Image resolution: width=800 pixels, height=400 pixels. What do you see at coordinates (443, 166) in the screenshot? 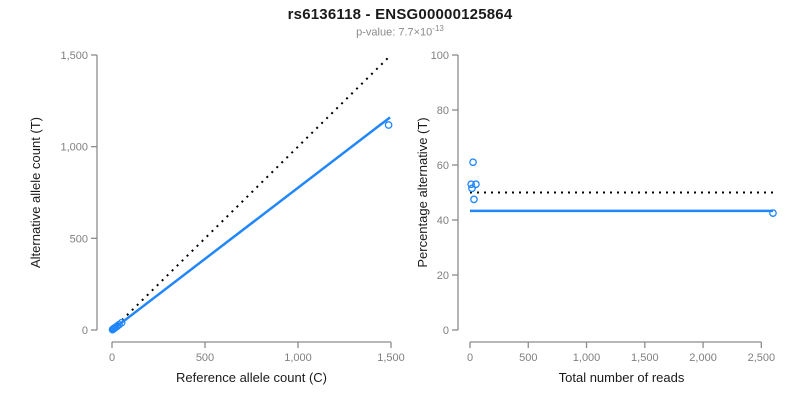
I see `y-tick-label: 60` at bounding box center [443, 166].